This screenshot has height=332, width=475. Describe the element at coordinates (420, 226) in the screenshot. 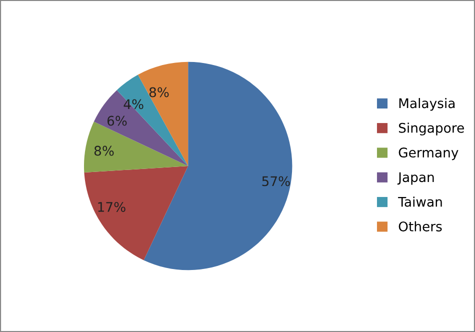

I see `legend-label: Others` at that location.